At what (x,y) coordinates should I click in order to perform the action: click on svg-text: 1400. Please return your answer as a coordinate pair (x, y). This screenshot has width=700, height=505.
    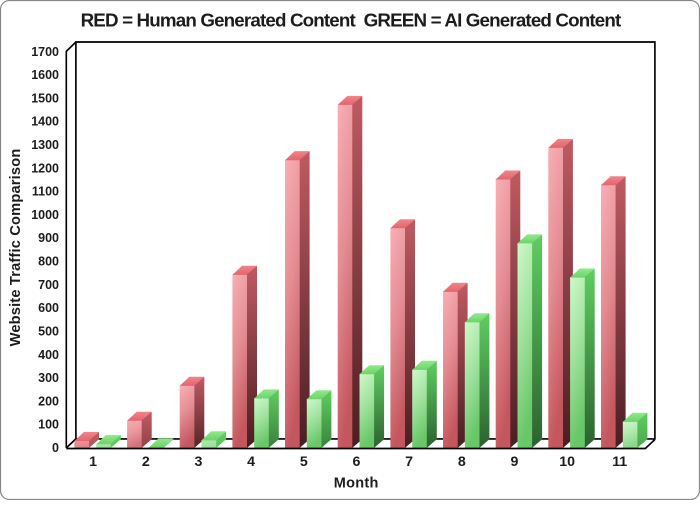
    Looking at the image, I should click on (45, 122).